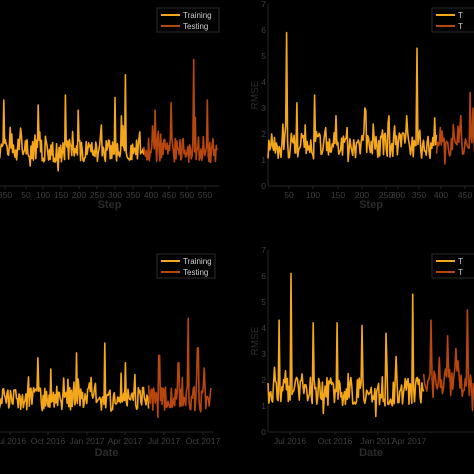 This screenshot has height=474, width=474. Describe the element at coordinates (205, 195) in the screenshot. I see `x-tick-label: 550` at that location.